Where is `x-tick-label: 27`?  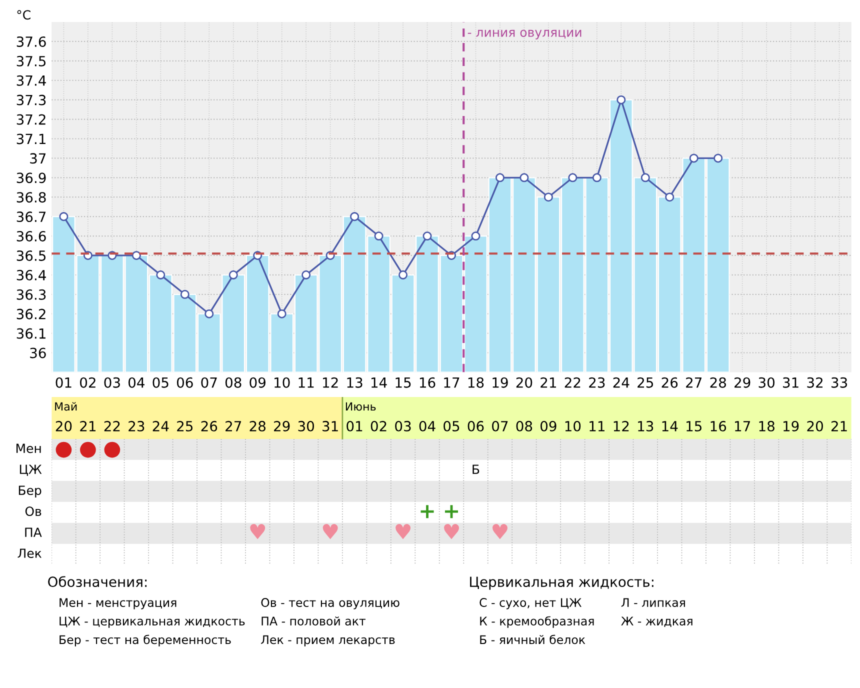 x-tick-label: 27 is located at coordinates (694, 382).